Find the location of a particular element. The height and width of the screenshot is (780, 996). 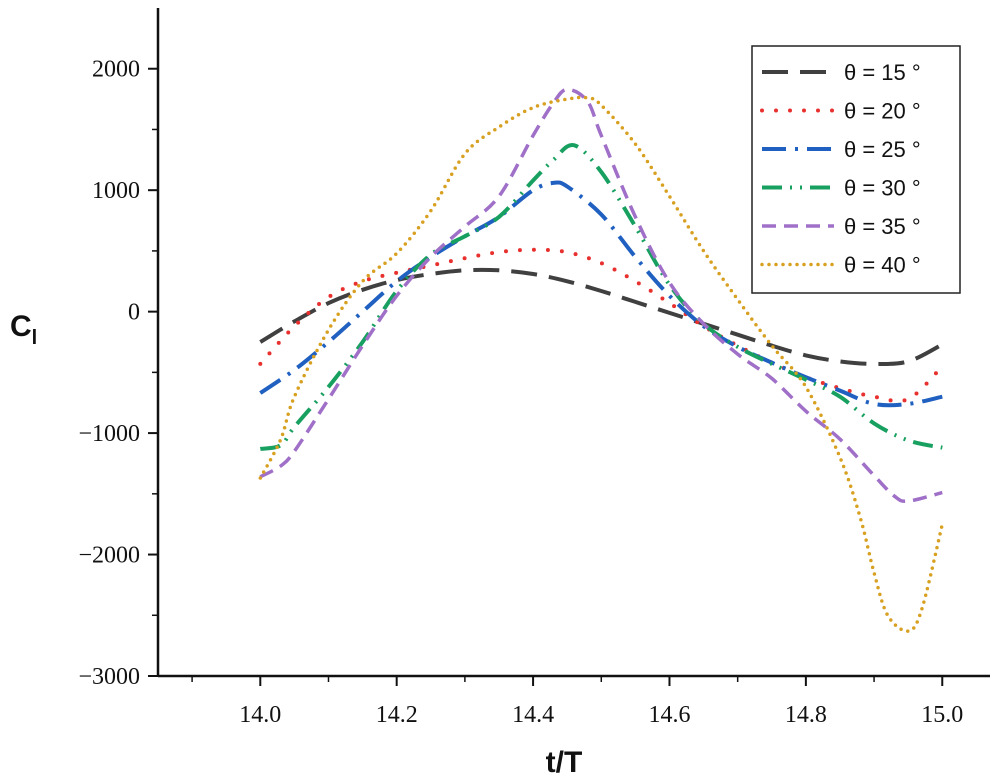

x-tick-label: 14.2 is located at coordinates (397, 715).